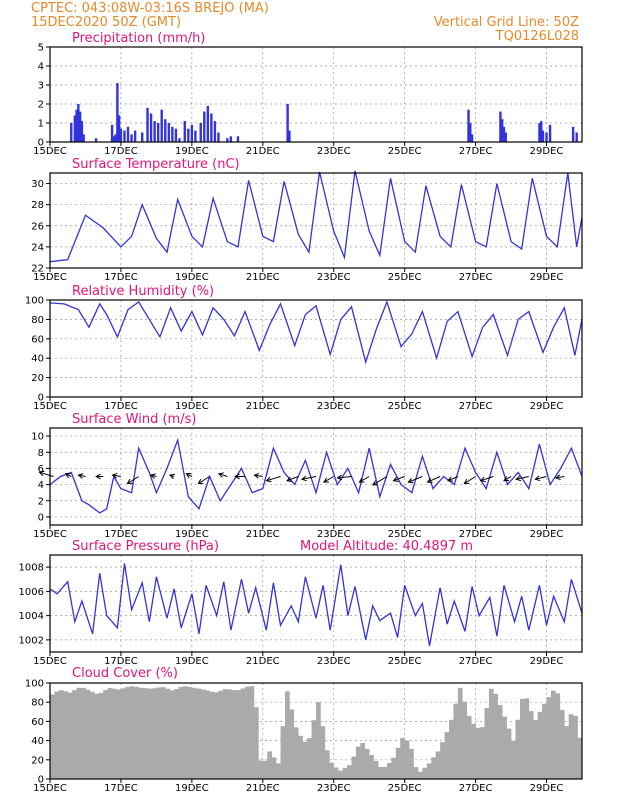 The image size is (618, 800). I want to click on header-run-time: 15DEC2020 50Z (GMT), so click(106, 22).